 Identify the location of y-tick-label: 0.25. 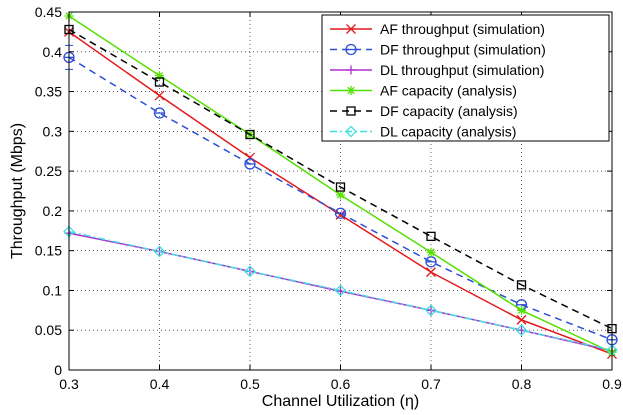
(48, 171).